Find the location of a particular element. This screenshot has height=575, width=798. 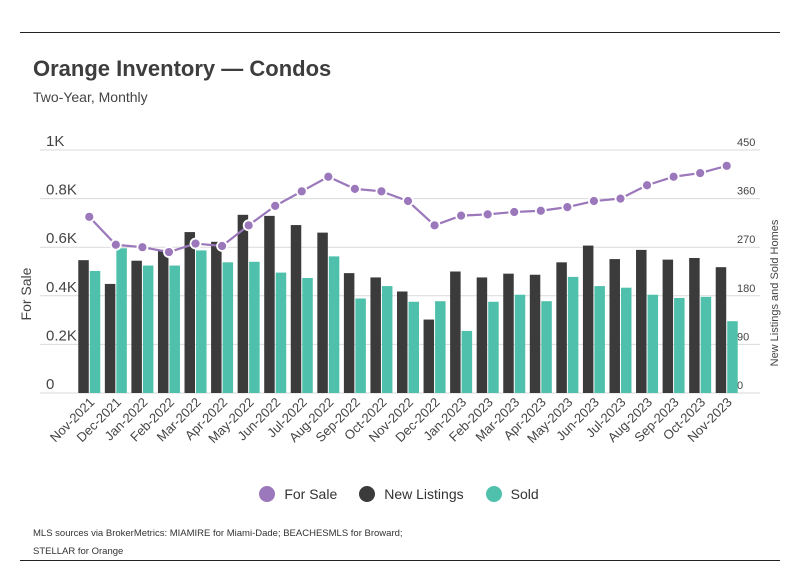

y-right-tick-label: 270 is located at coordinates (746, 240).